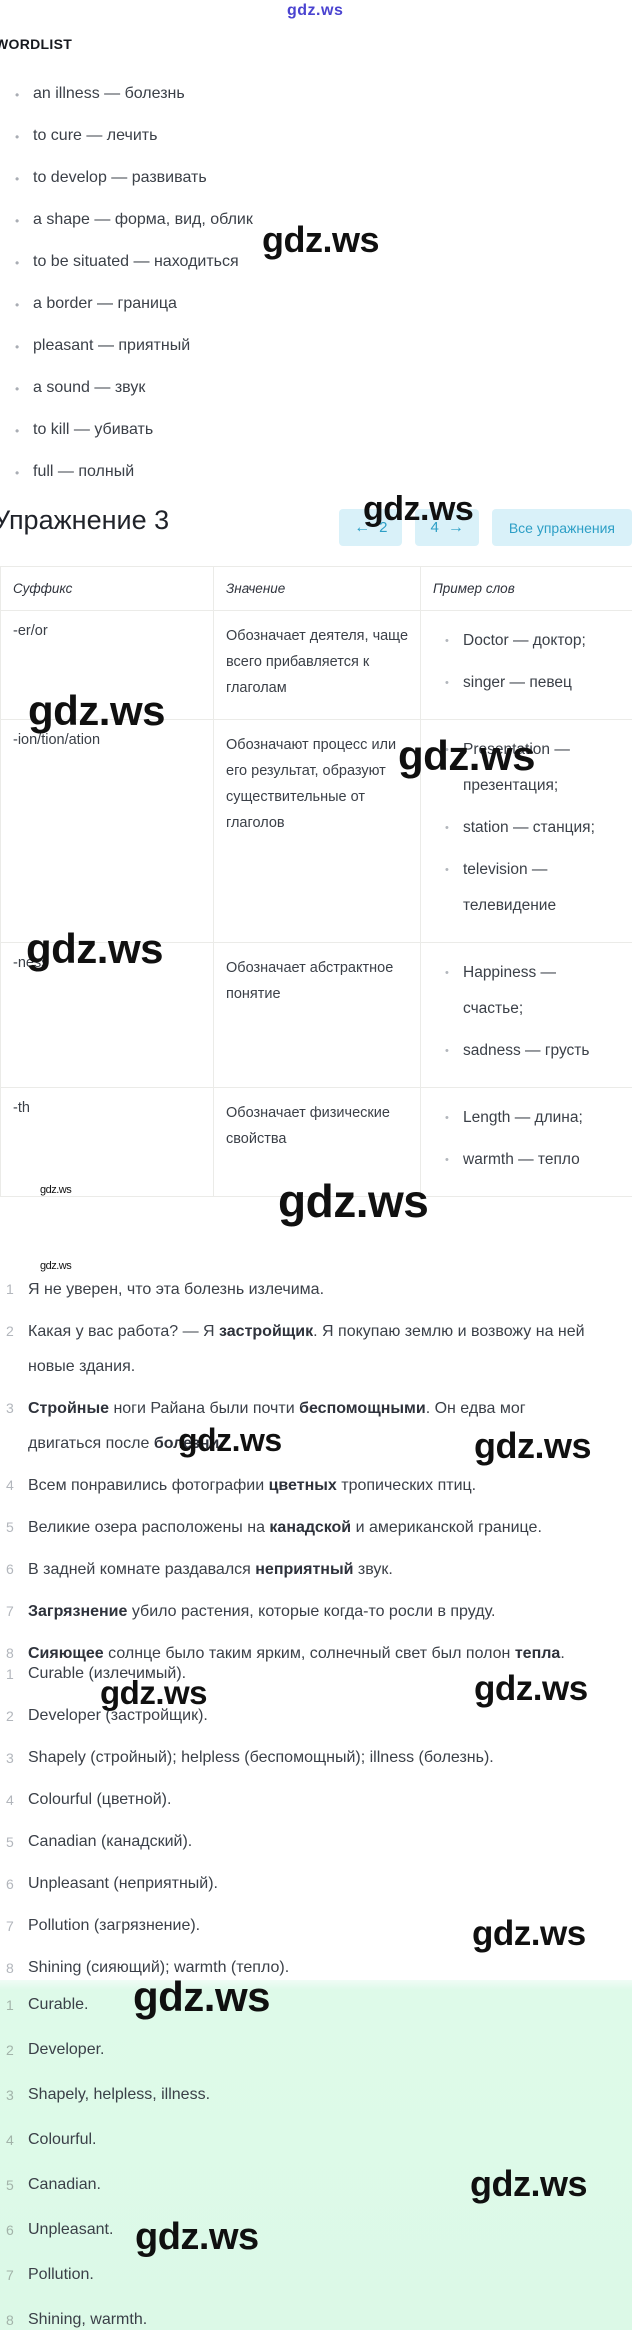 The image size is (632, 2350). Describe the element at coordinates (310, 1800) in the screenshot. I see `answer-item: 4 Colourful (цветной).` at that location.